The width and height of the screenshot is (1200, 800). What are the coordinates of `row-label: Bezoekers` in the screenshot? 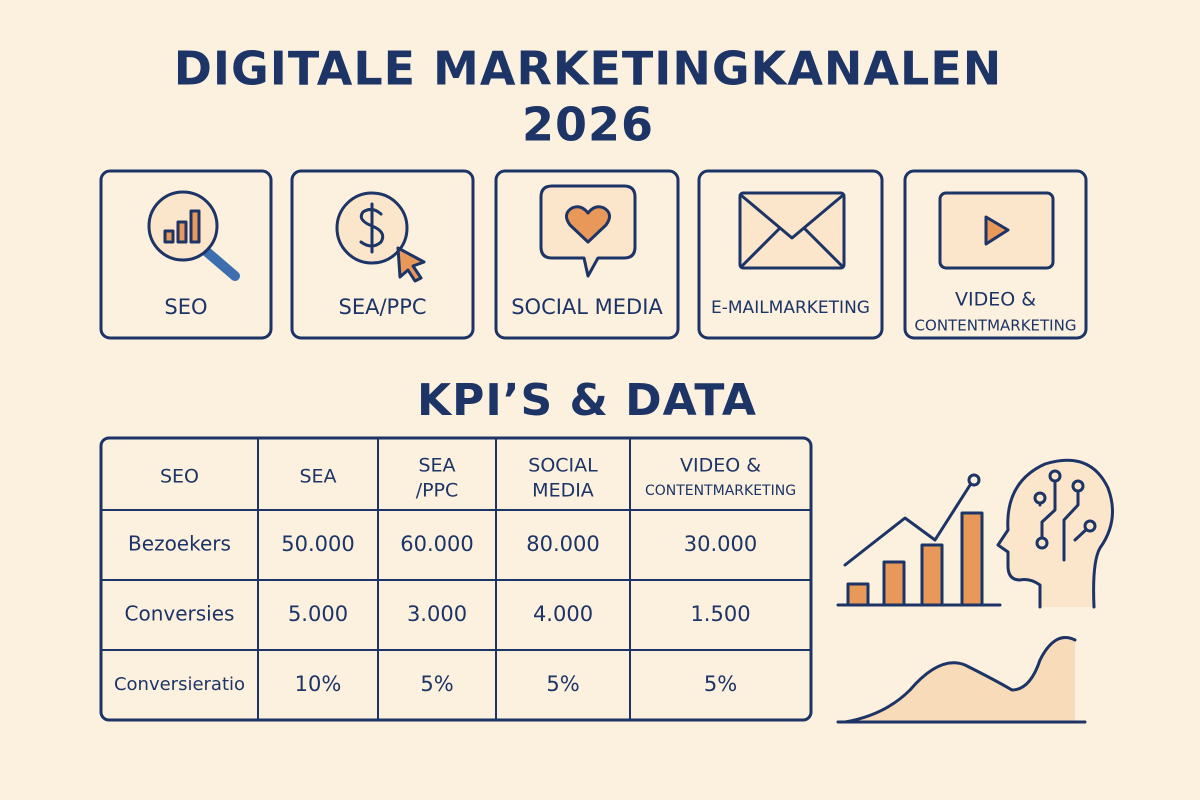 It's located at (179, 544).